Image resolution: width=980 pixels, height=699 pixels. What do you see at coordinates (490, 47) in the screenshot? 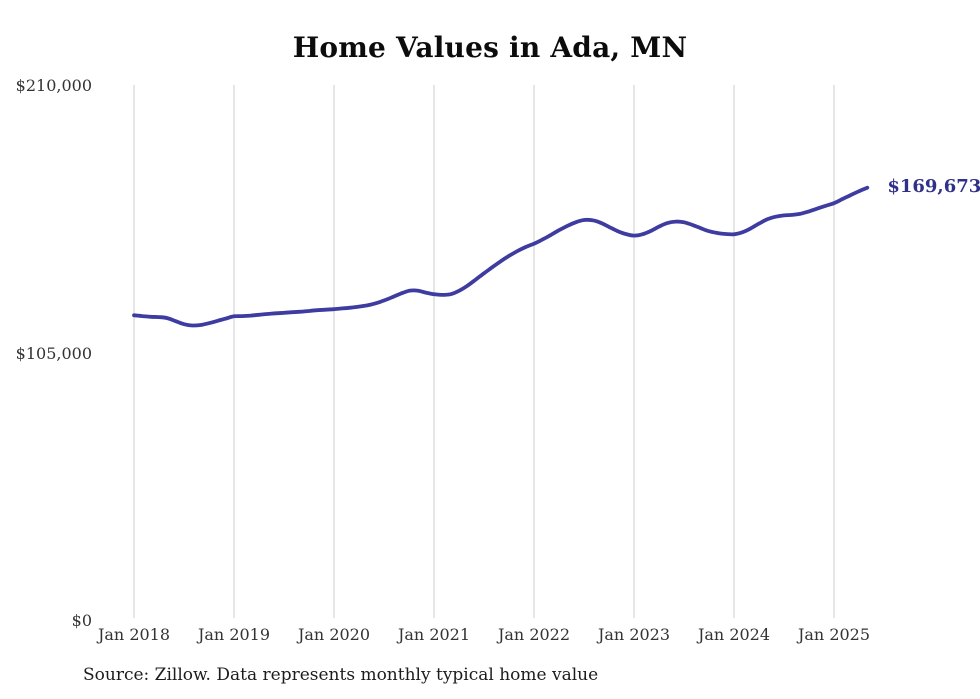
I see `chart-title: Home Values in Ada, MN` at bounding box center [490, 47].